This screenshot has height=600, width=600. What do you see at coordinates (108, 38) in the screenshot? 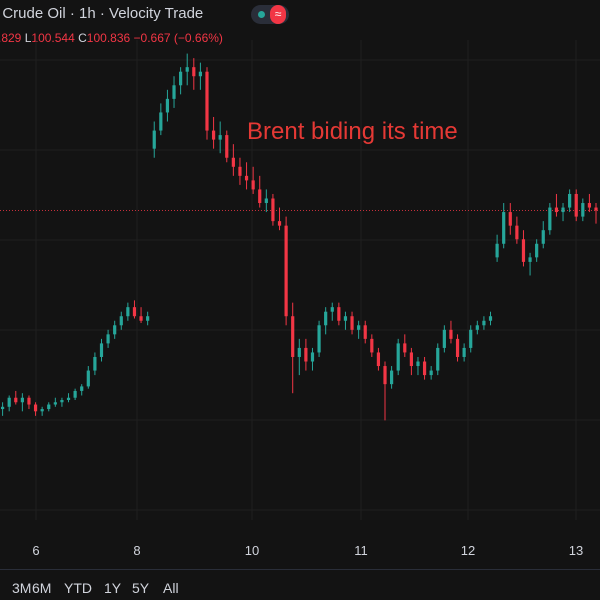
I see `close-value: 100.836` at bounding box center [108, 38].